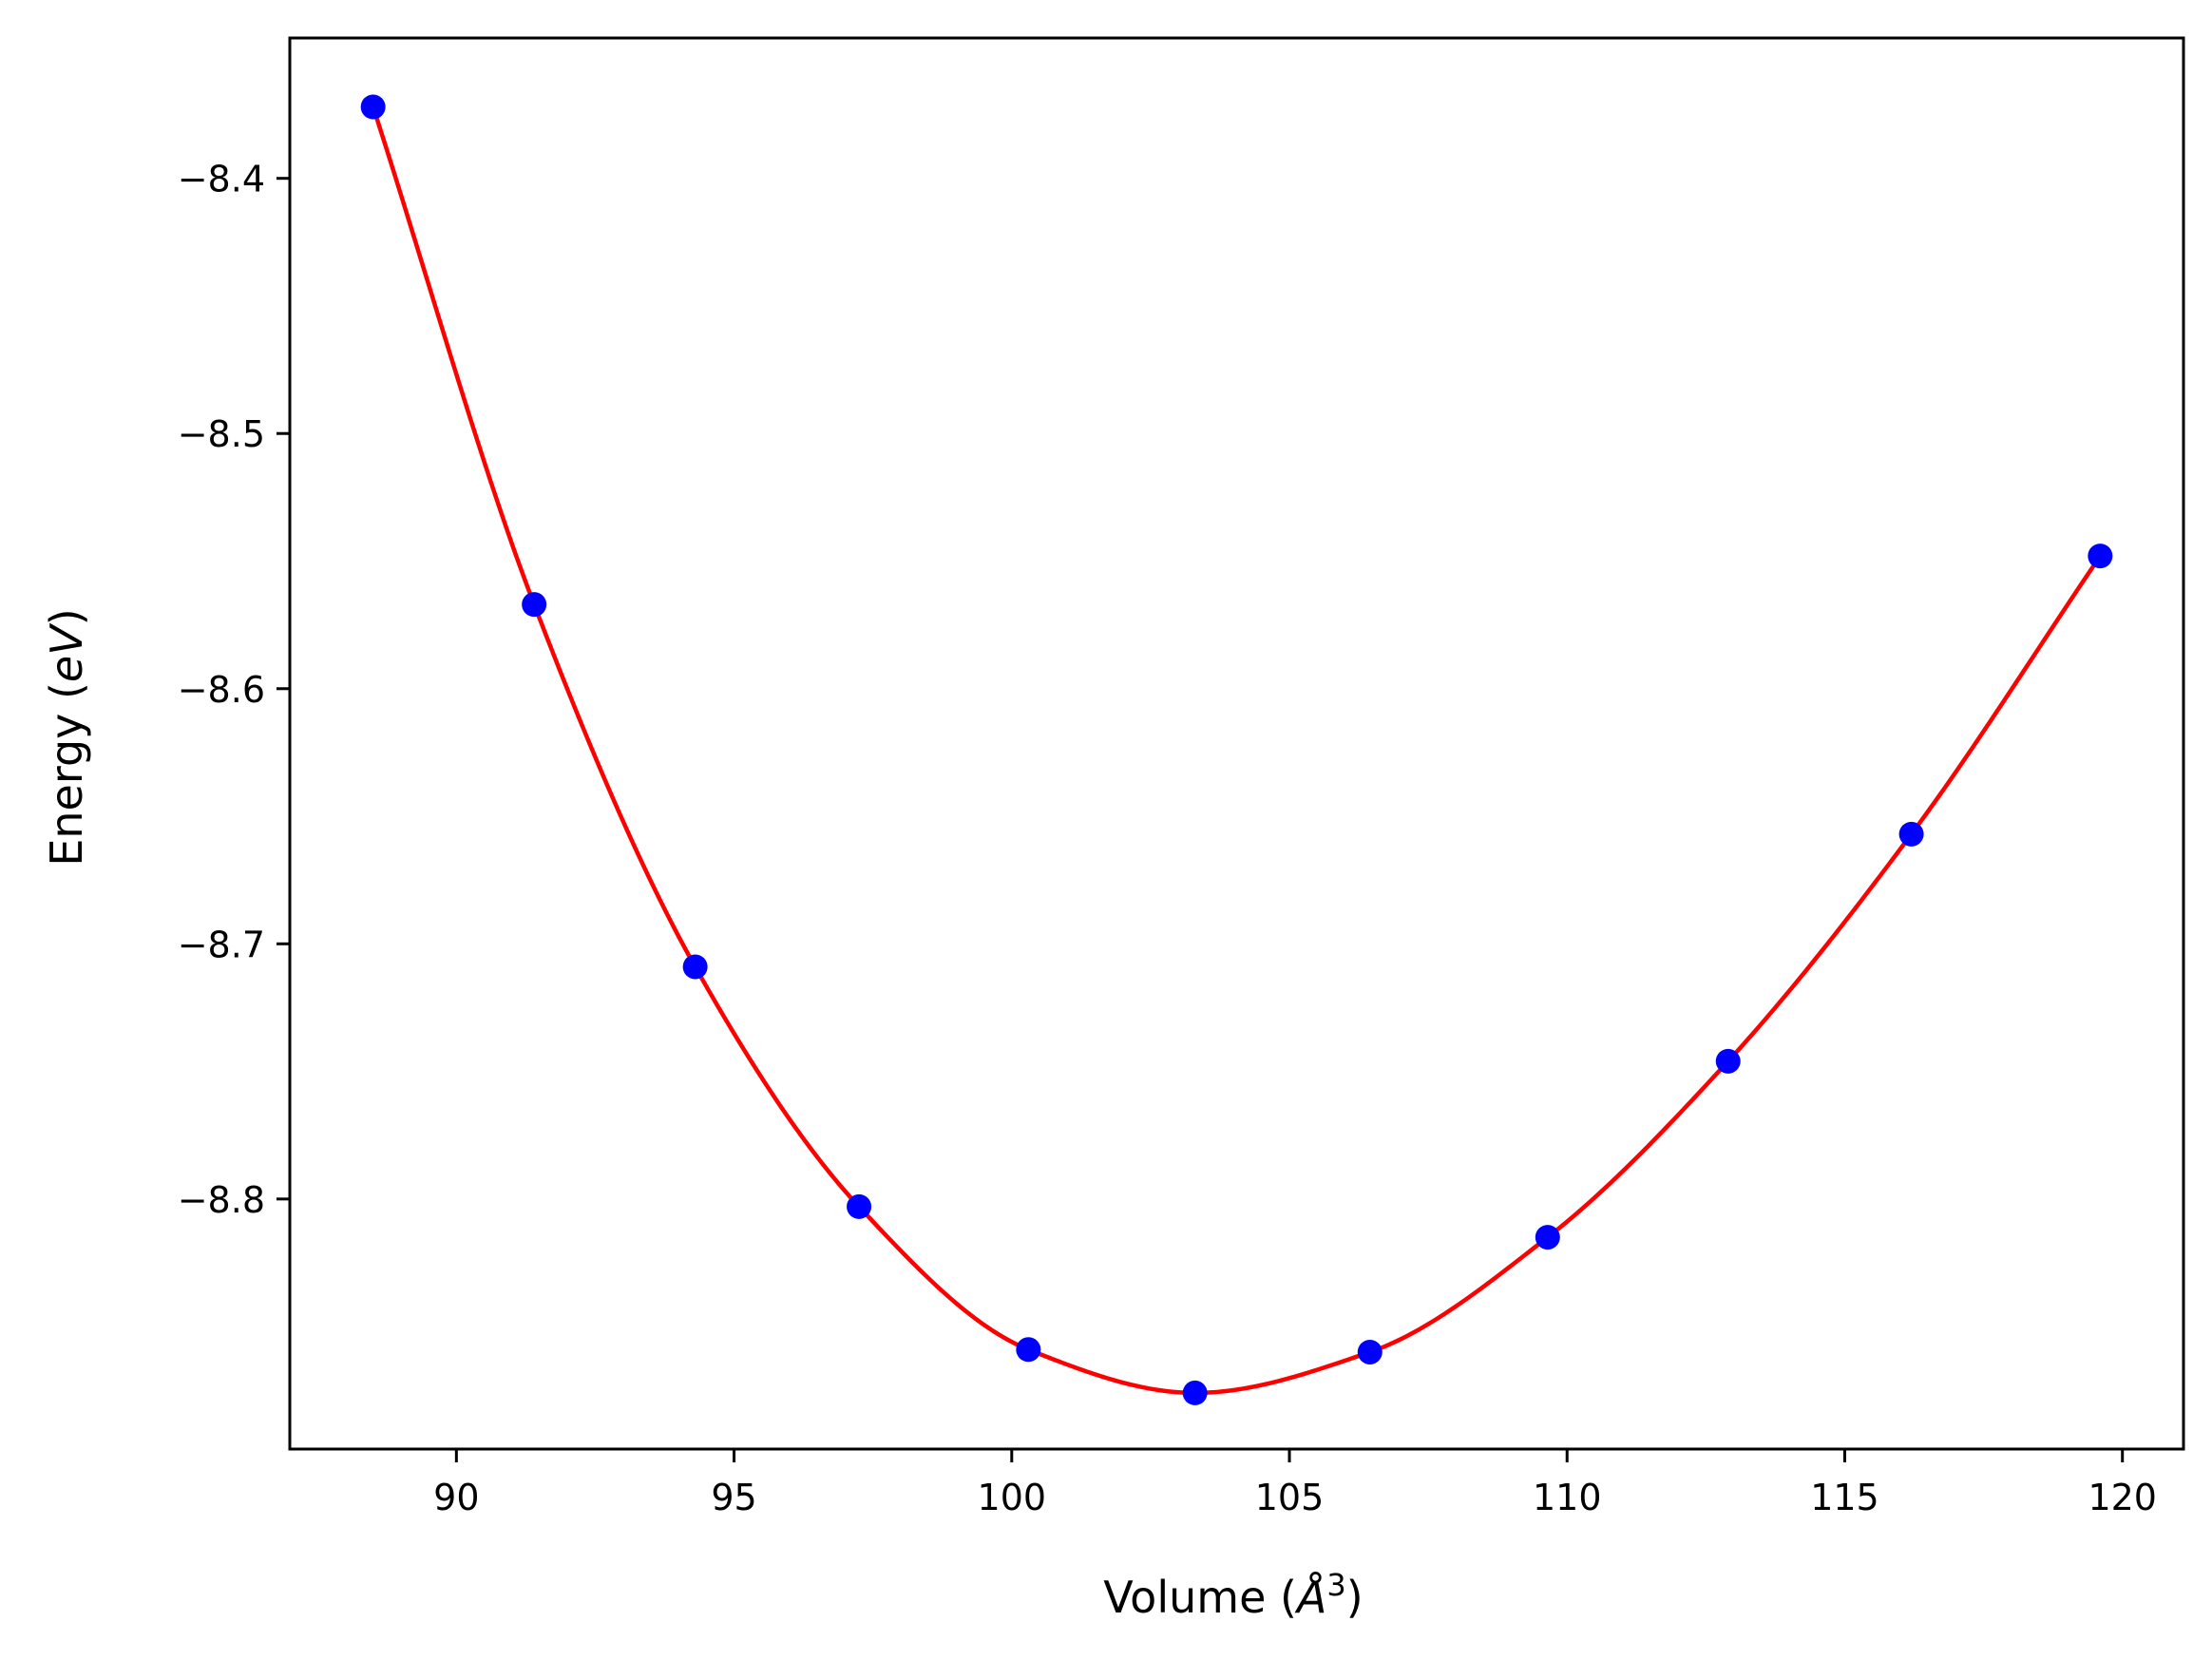  Describe the element at coordinates (221, 944) in the screenshot. I see `y-tick-label: −8.7` at that location.